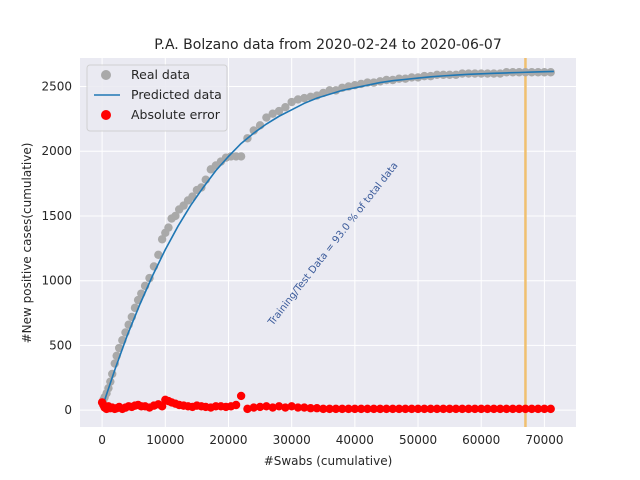  I want to click on y-tick-label: 1000, so click(56, 281).